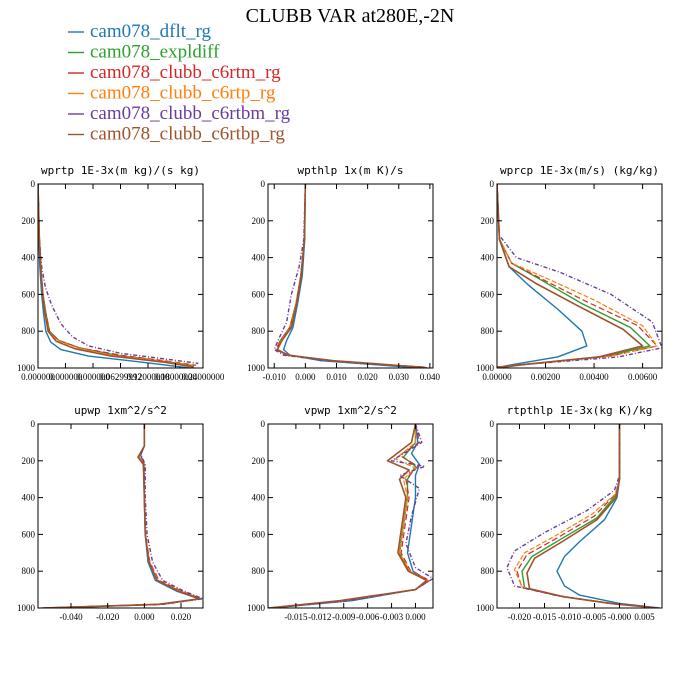  Describe the element at coordinates (151, 31) in the screenshot. I see `legend-entry: cam078_dflt_rg` at that location.